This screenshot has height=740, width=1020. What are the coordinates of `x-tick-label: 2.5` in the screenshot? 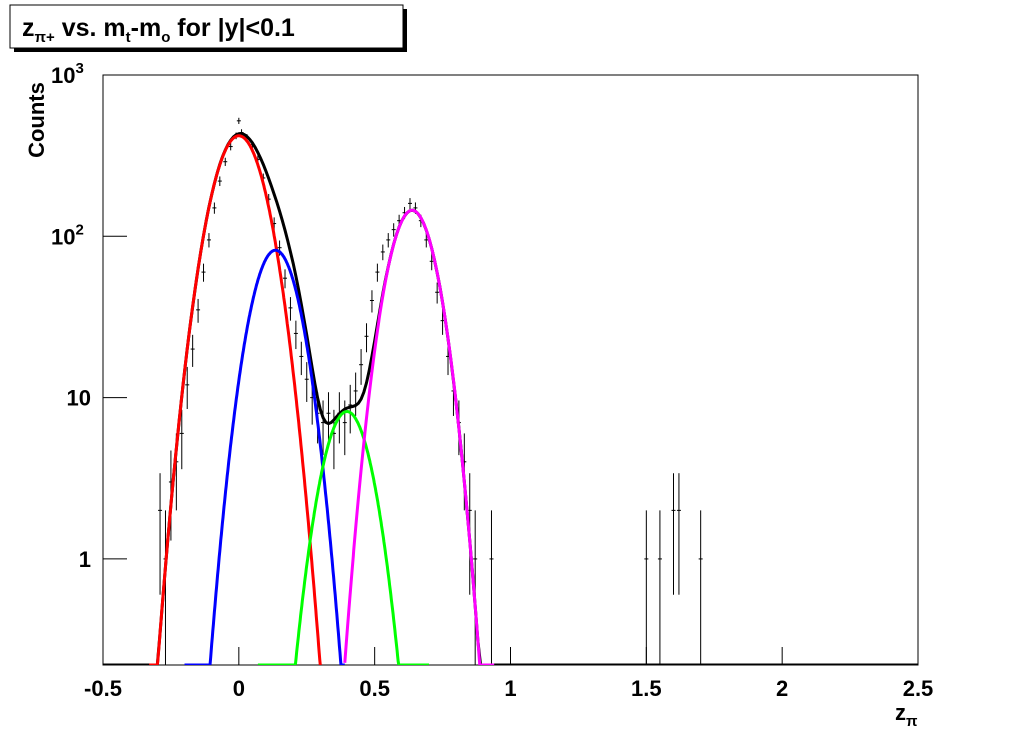 It's located at (918, 688).